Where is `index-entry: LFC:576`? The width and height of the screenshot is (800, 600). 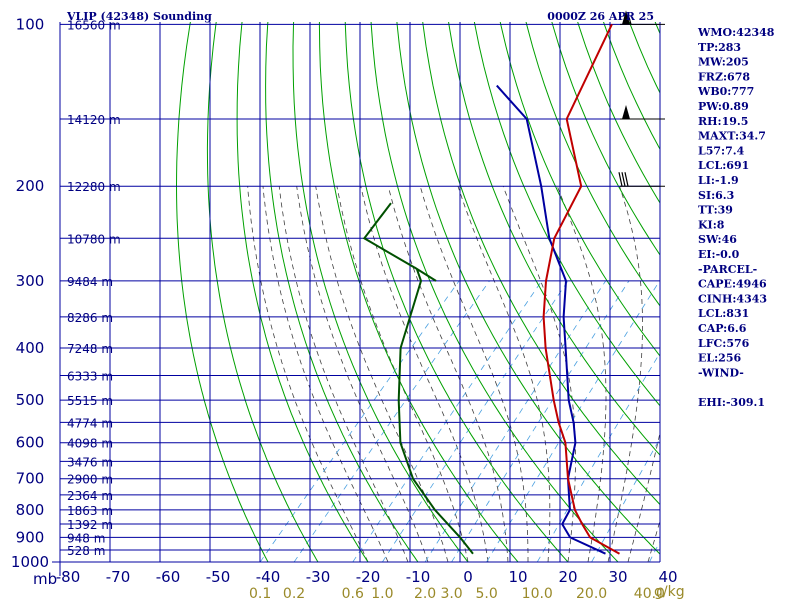
index-entry: LFC:576 is located at coordinates (724, 343).